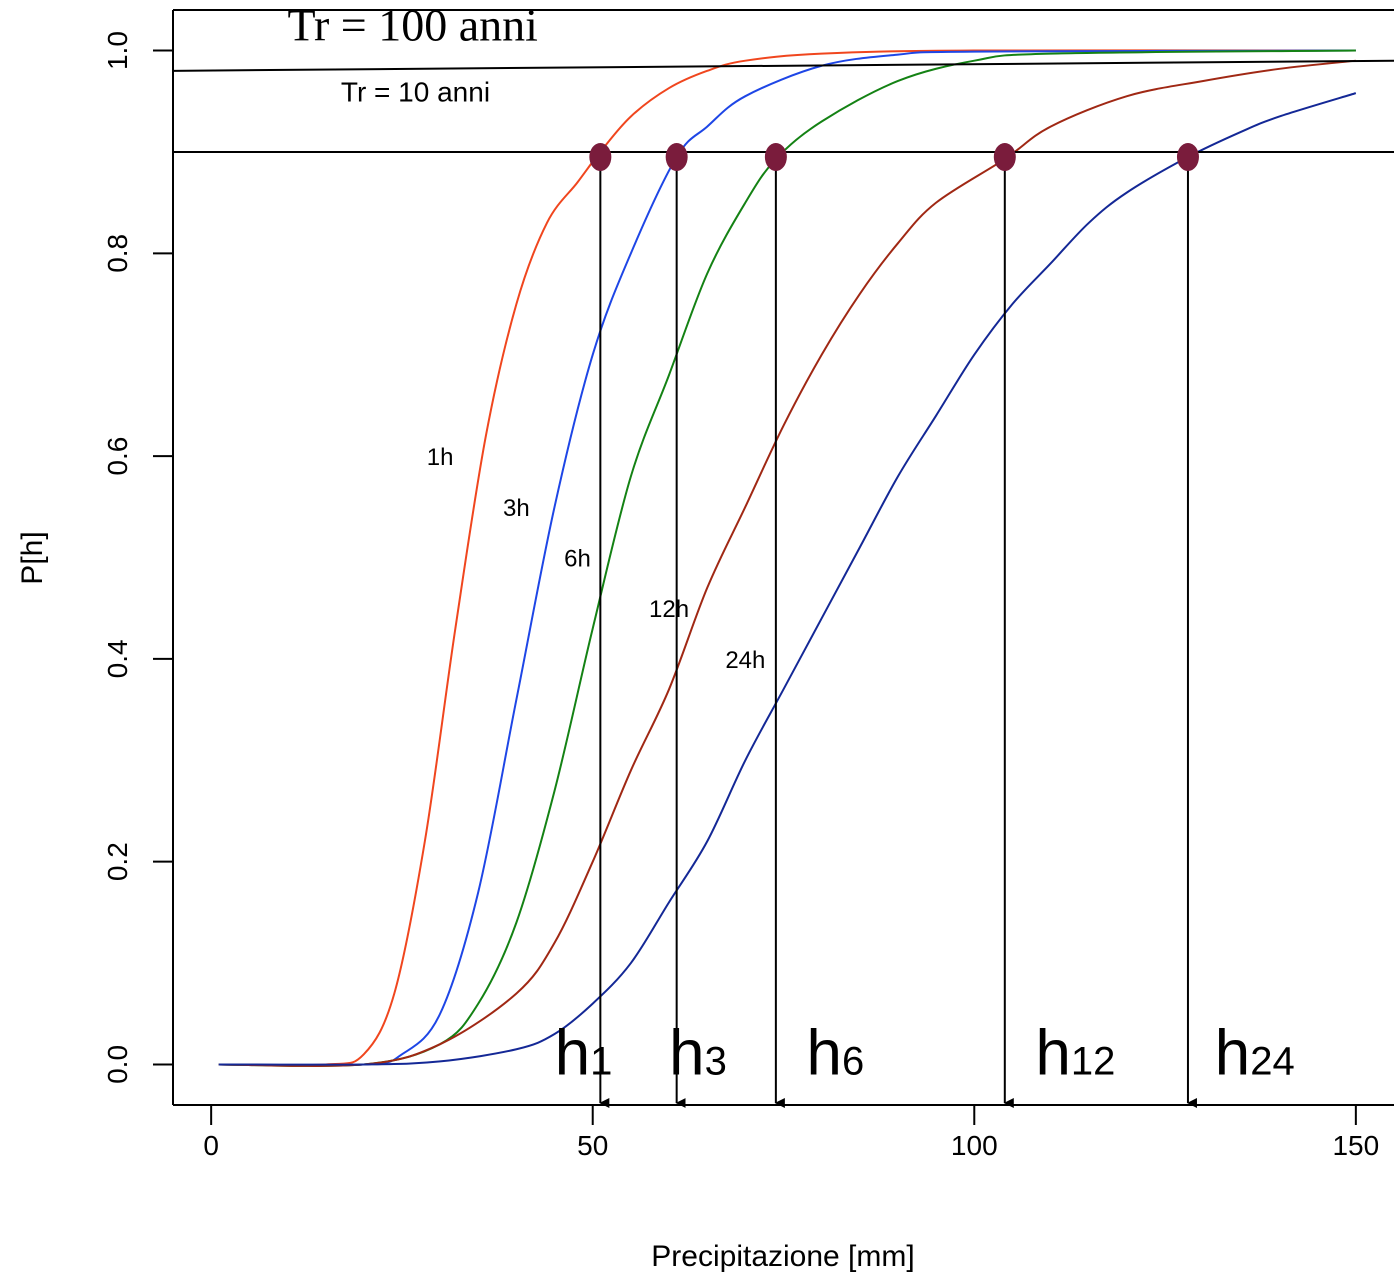 The height and width of the screenshot is (1283, 1394). I want to click on h1-label: h1, so click(584, 1053).